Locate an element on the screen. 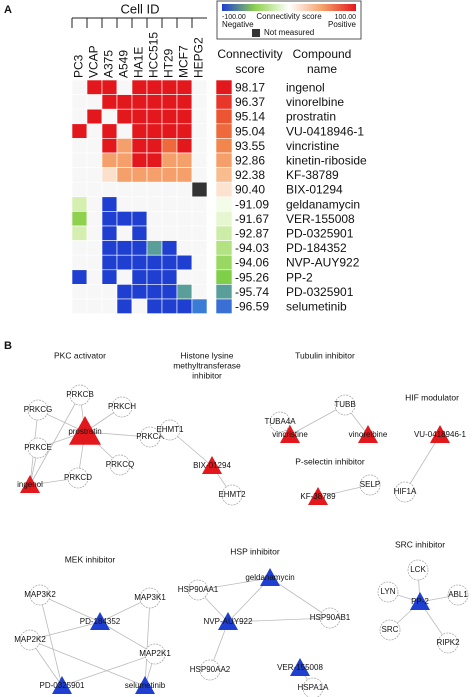 The image size is (474, 697). node-label: LYN is located at coordinates (388, 591).